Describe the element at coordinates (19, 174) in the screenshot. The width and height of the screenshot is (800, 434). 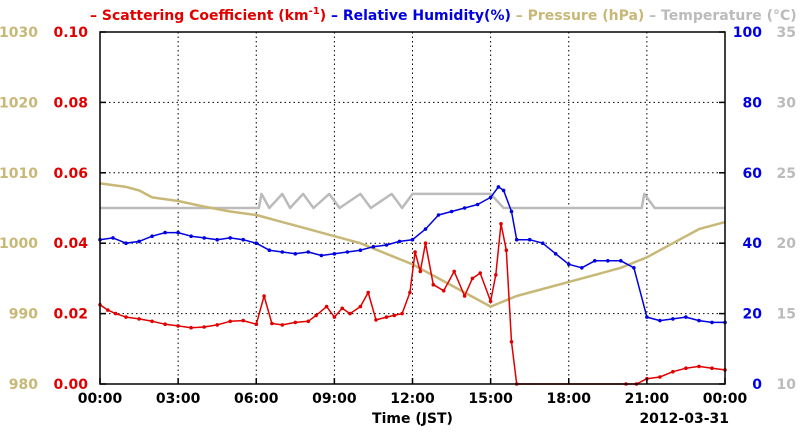
I see `pressure-tick-label: 1010` at that location.